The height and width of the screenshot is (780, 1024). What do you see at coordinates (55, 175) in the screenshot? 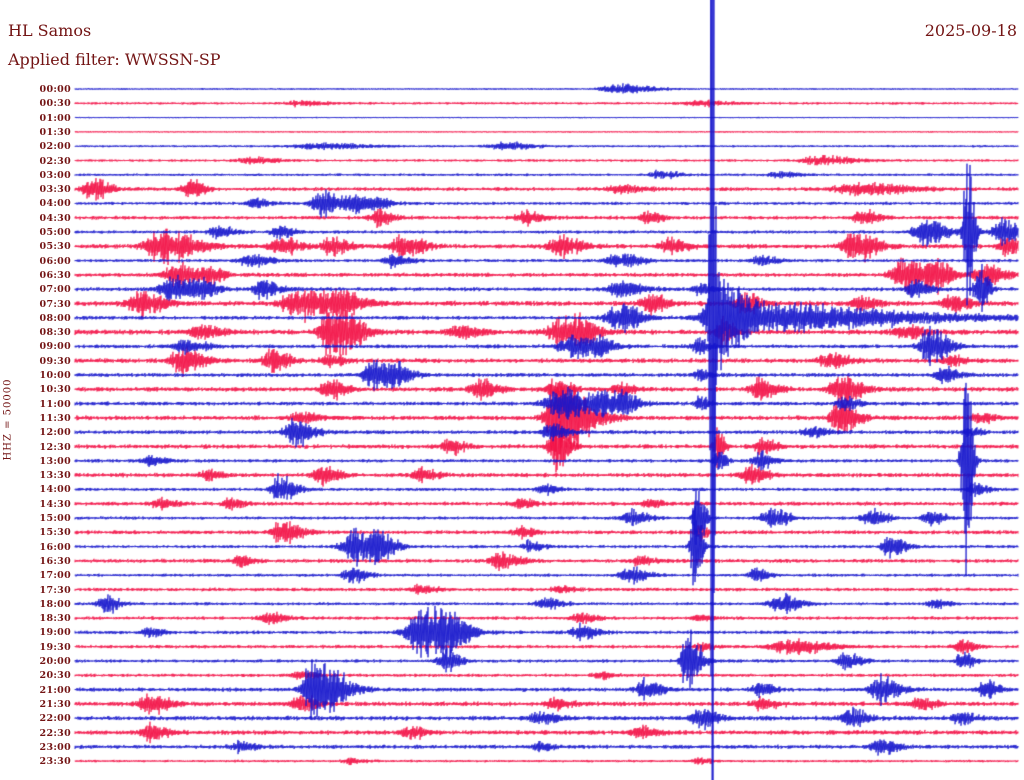
I see `time-label: 03:00` at bounding box center [55, 175].